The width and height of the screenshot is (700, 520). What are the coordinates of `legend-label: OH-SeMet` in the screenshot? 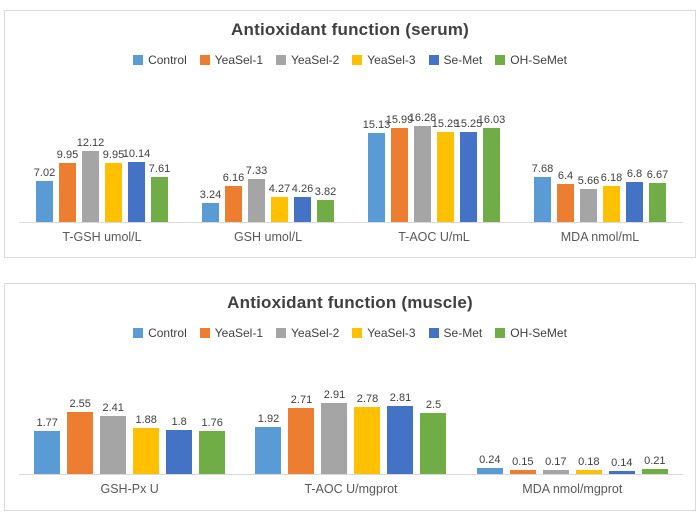 It's located at (538, 60).